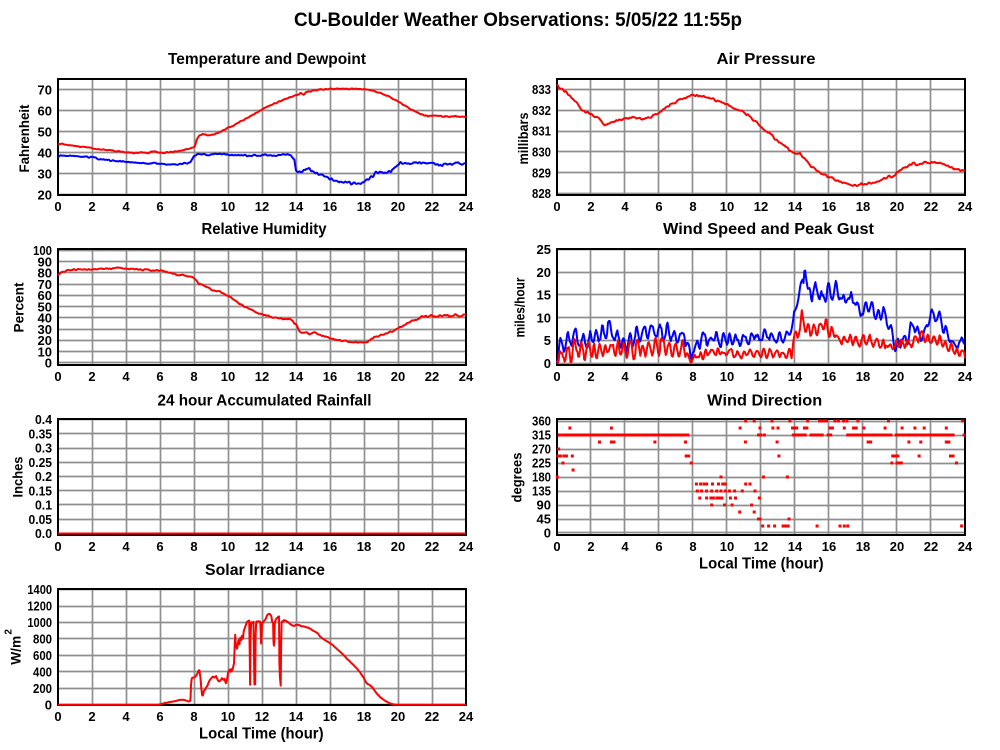 The width and height of the screenshot is (1000, 750). Describe the element at coordinates (541, 491) in the screenshot. I see `svg-text: 135` at that location.